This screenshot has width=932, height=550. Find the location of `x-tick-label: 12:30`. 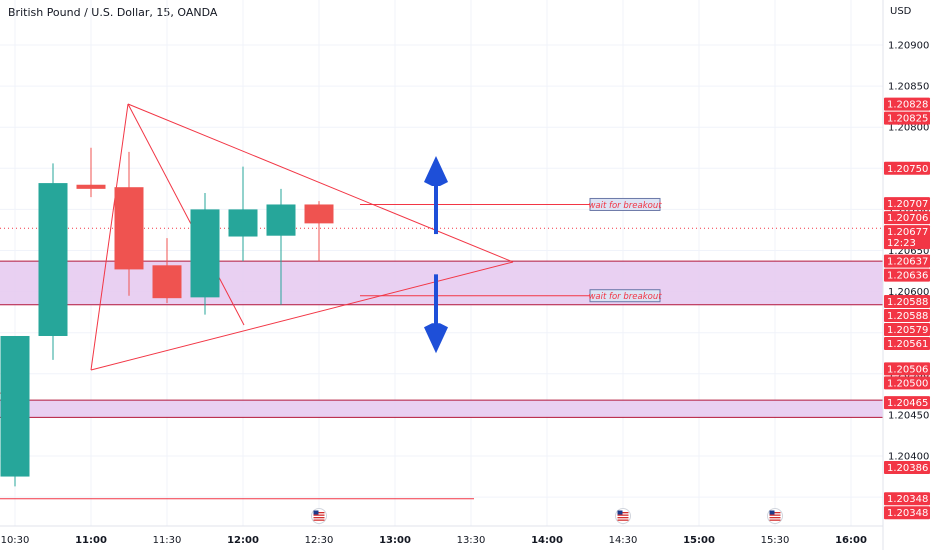

x-tick-label: 12:30 is located at coordinates (319, 540).